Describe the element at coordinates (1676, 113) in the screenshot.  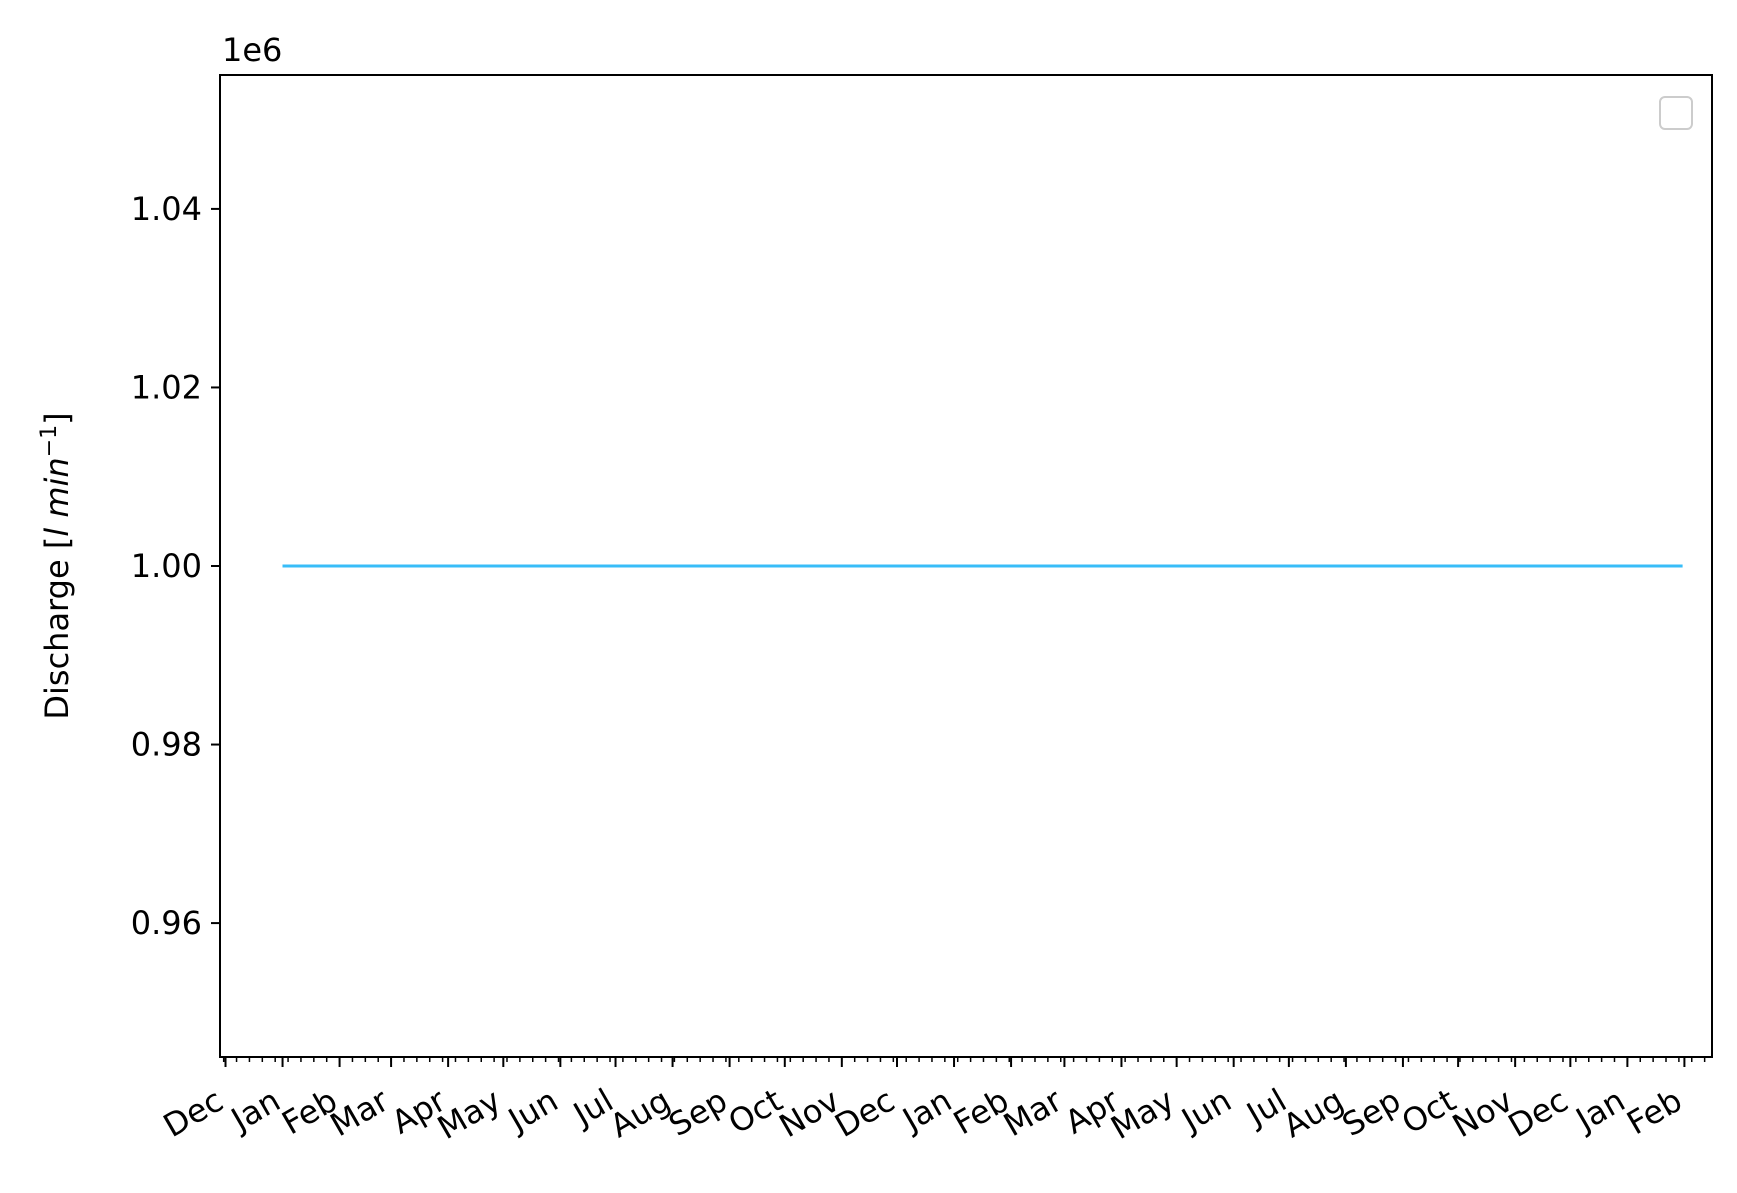
I see `legend-box` at that location.